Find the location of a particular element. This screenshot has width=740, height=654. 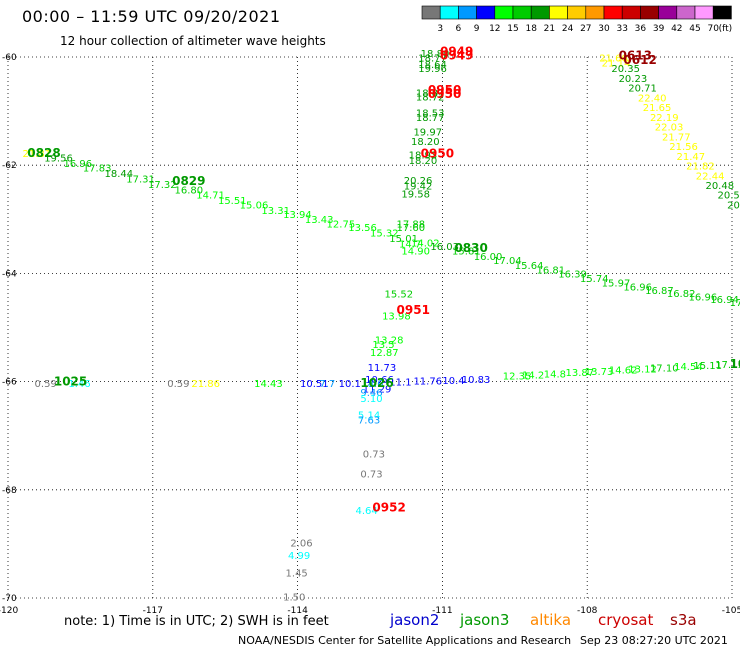

swh-value: 15.11 is located at coordinates (707, 366).